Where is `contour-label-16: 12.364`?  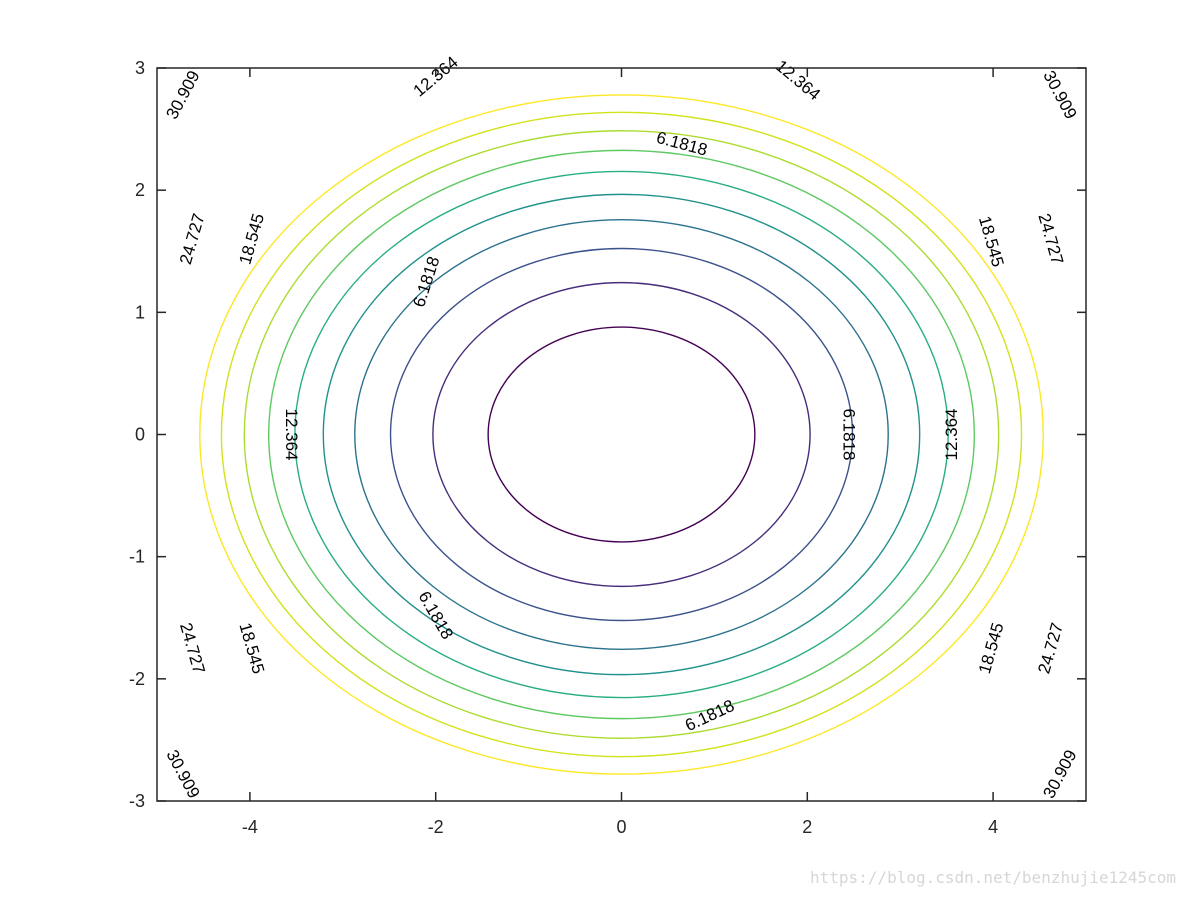
contour-label-16: 12.364 is located at coordinates (951, 435).